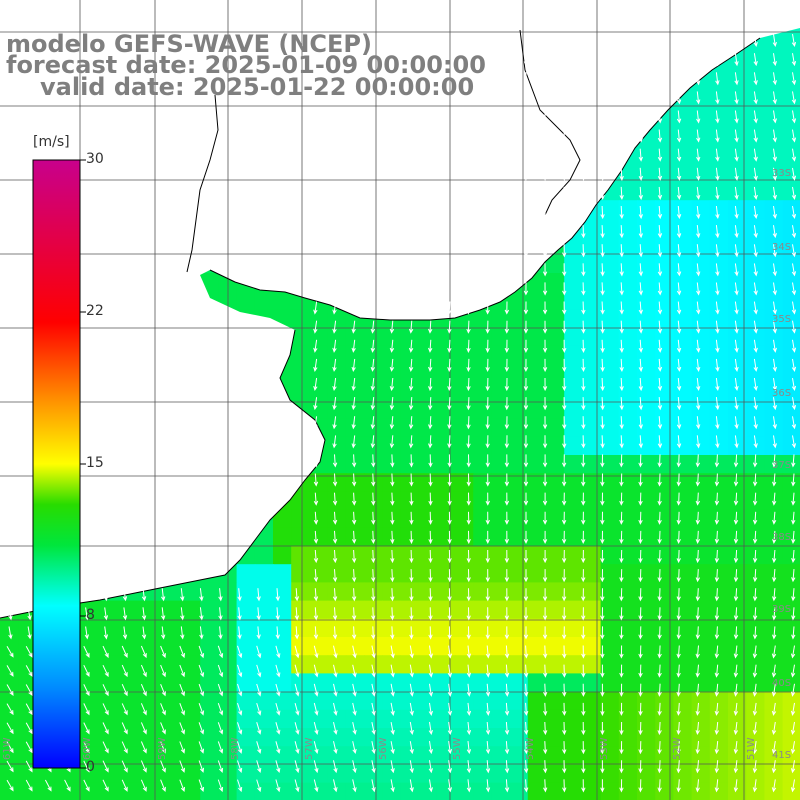 This screenshot has width=800, height=800. I want to click on title-forecast-date: forecast date: 2025-01-09 00:00:00, so click(246, 65).